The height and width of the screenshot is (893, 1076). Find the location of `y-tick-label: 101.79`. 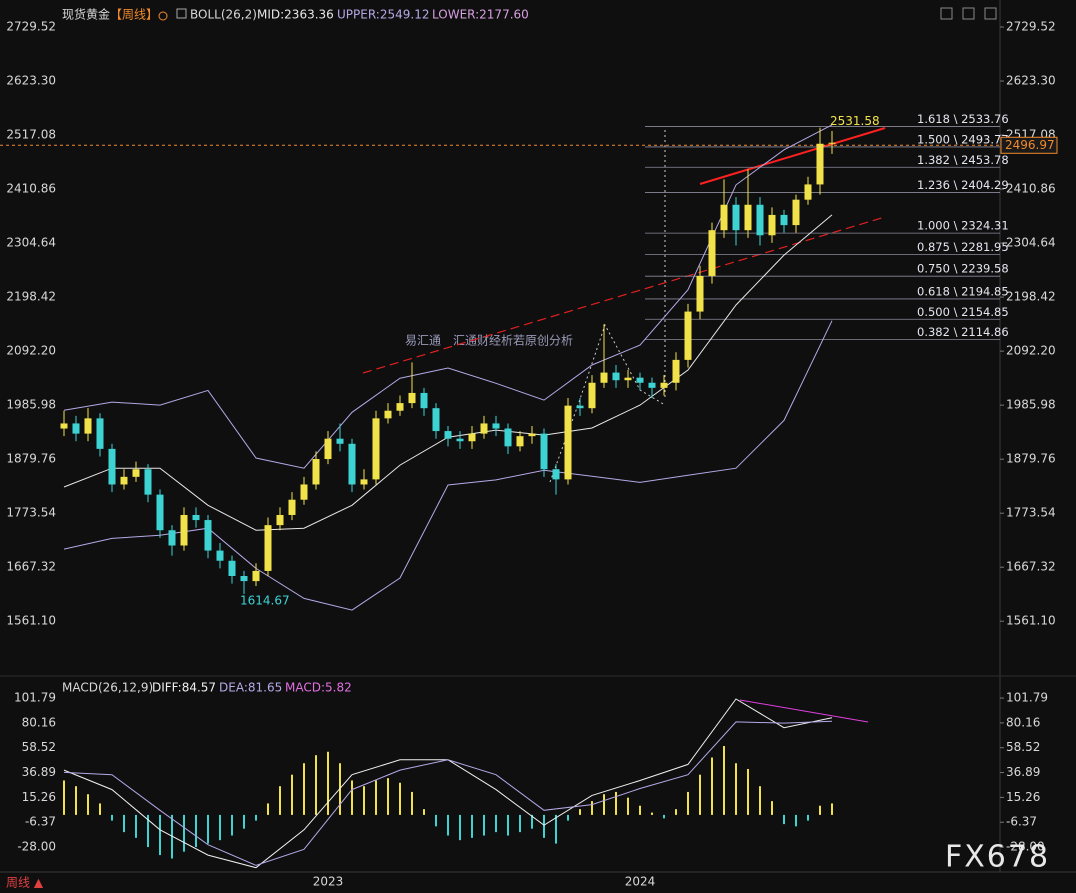

y-tick-label: 101.79 is located at coordinates (35, 698).